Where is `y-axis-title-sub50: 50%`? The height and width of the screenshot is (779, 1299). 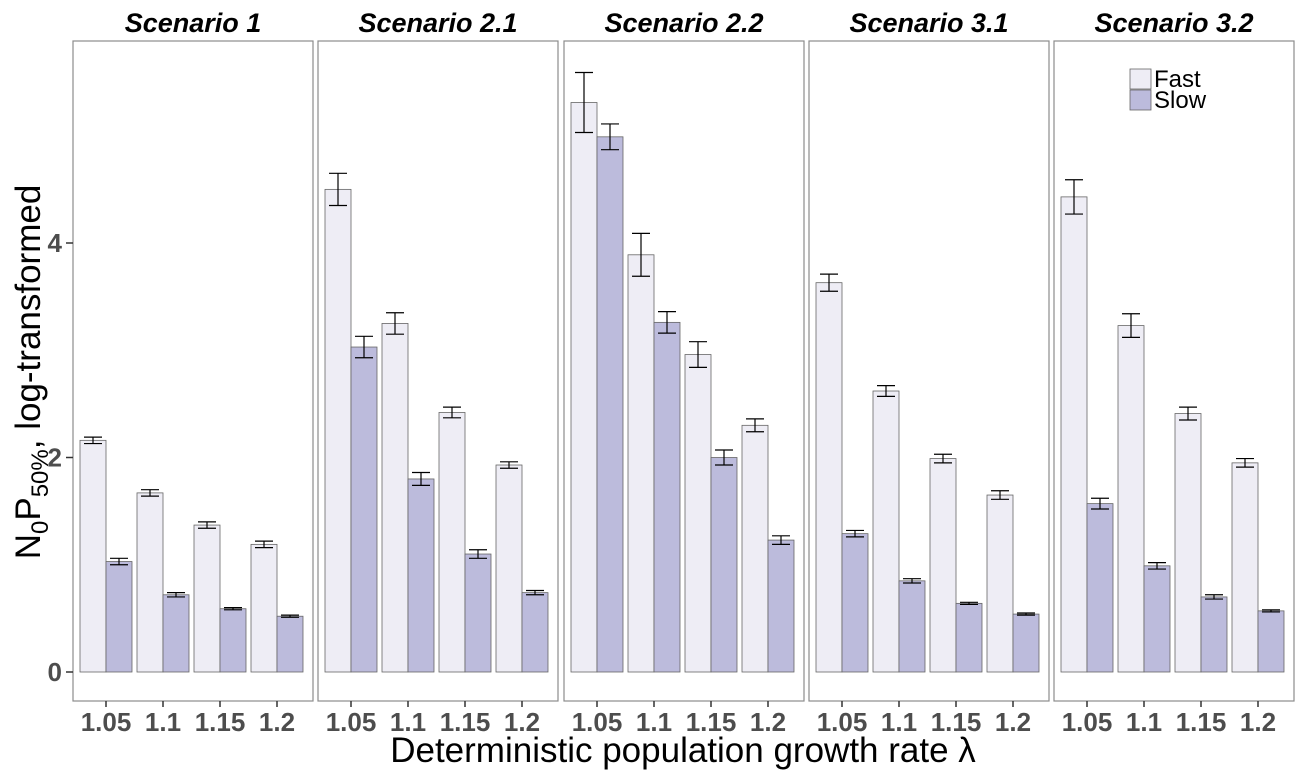 y-axis-title-sub50: 50% is located at coordinates (40, 473).